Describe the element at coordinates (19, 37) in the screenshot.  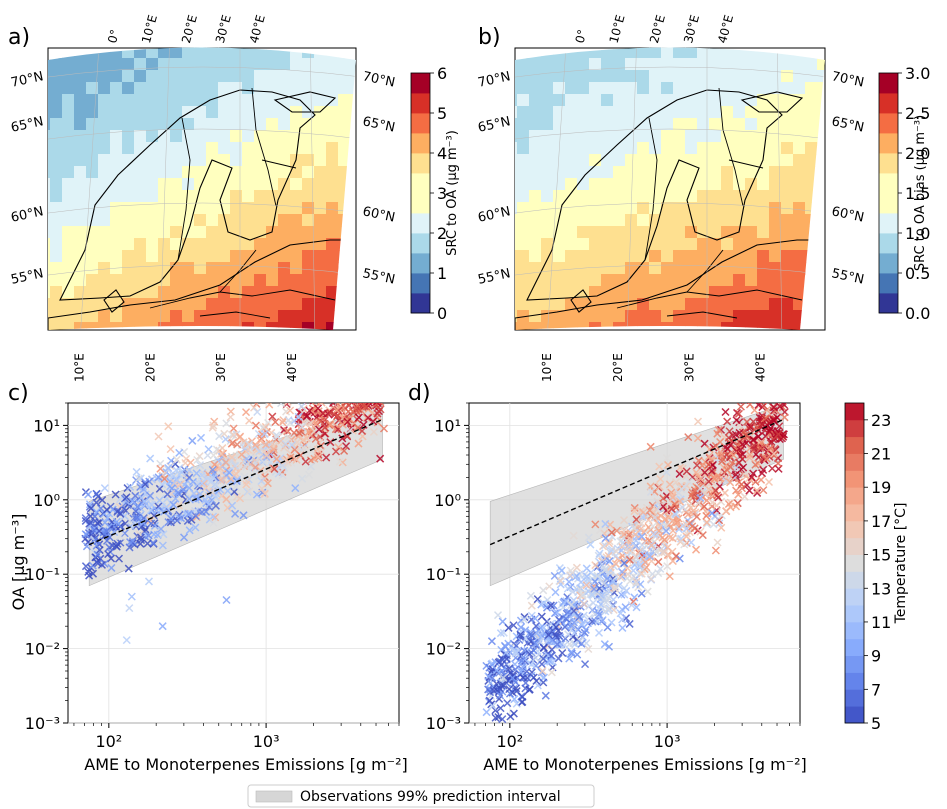
I see `panel-label-a: a)` at that location.